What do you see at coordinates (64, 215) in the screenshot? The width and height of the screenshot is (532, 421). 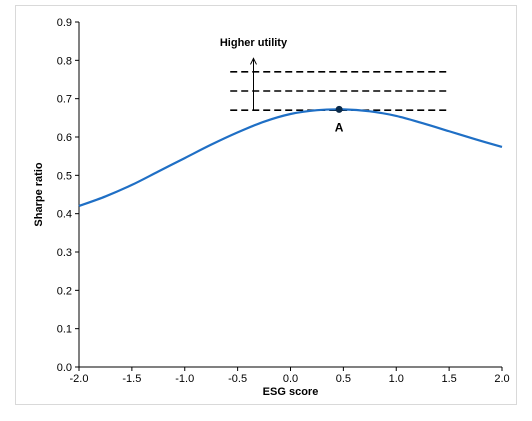 I see `y-tick-label: 0.4` at bounding box center [64, 215].